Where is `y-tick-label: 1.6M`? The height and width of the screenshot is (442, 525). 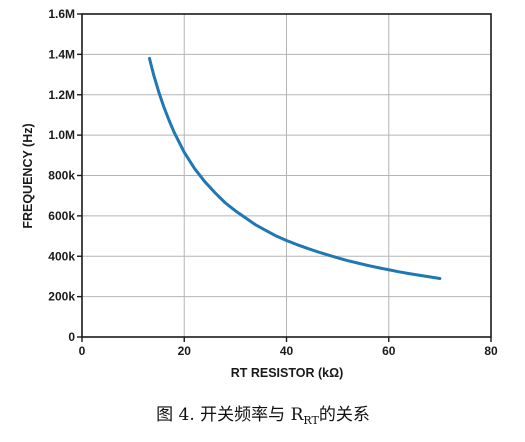 y-tick-label: 1.6M is located at coordinates (61, 14).